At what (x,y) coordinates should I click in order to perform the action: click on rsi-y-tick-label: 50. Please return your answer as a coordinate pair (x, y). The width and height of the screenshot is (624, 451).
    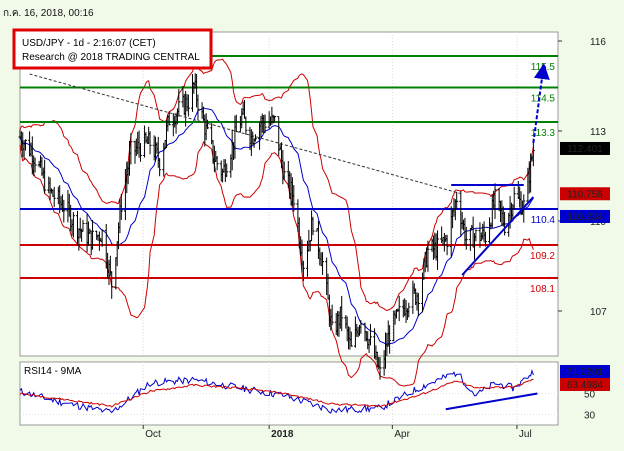
    Looking at the image, I should click on (590, 395).